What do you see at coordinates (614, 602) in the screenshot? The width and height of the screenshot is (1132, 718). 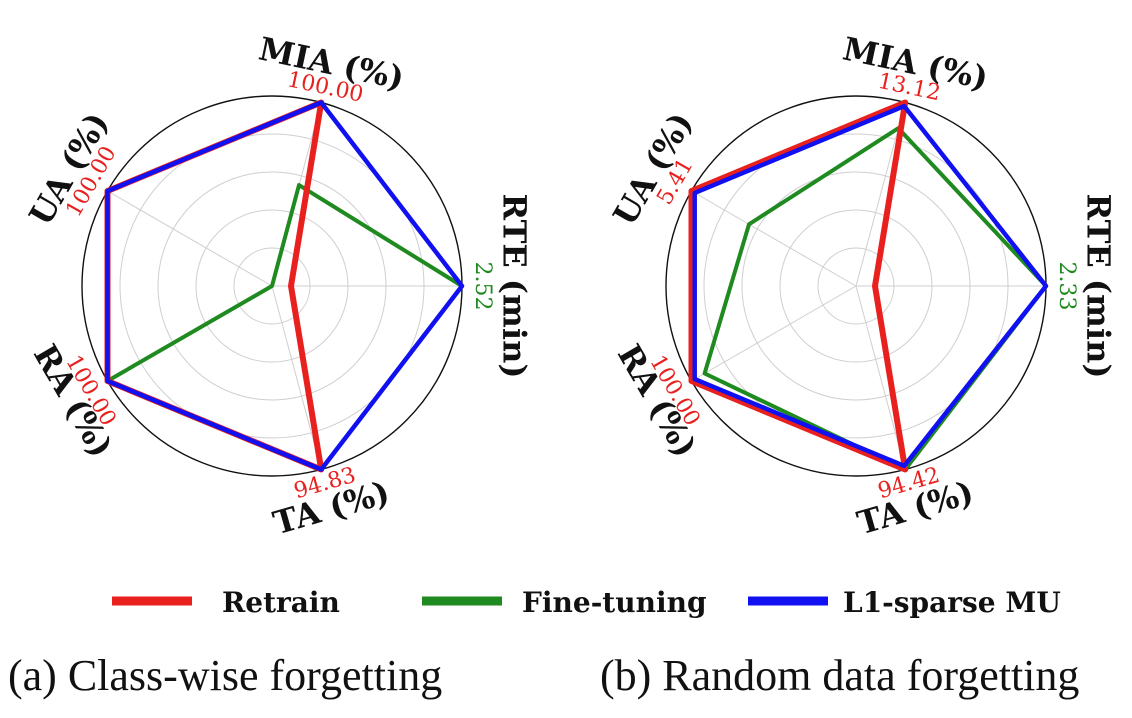 I see `legend-label-fine-tuning: Fine-tuning` at bounding box center [614, 602].